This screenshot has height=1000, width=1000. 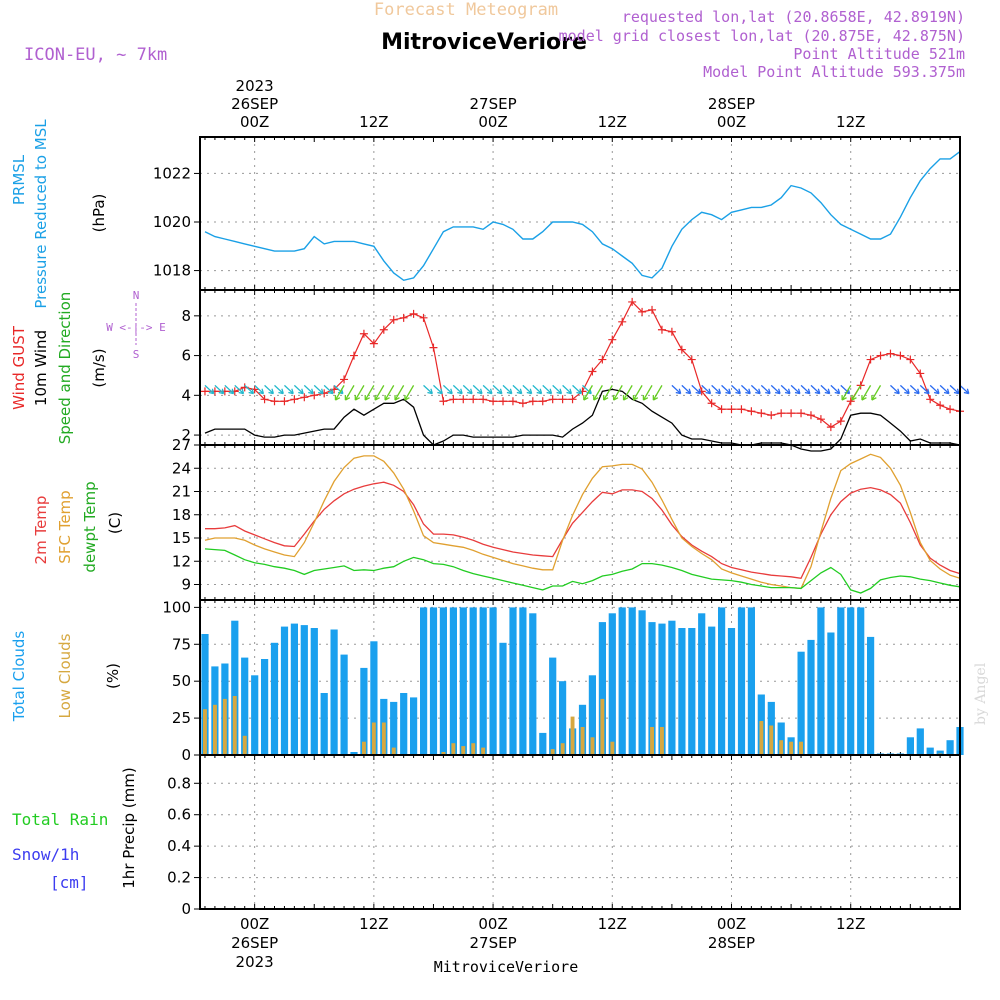 I want to click on pressure-long-label: Pressure Reduced to MSL, so click(x=41, y=214).